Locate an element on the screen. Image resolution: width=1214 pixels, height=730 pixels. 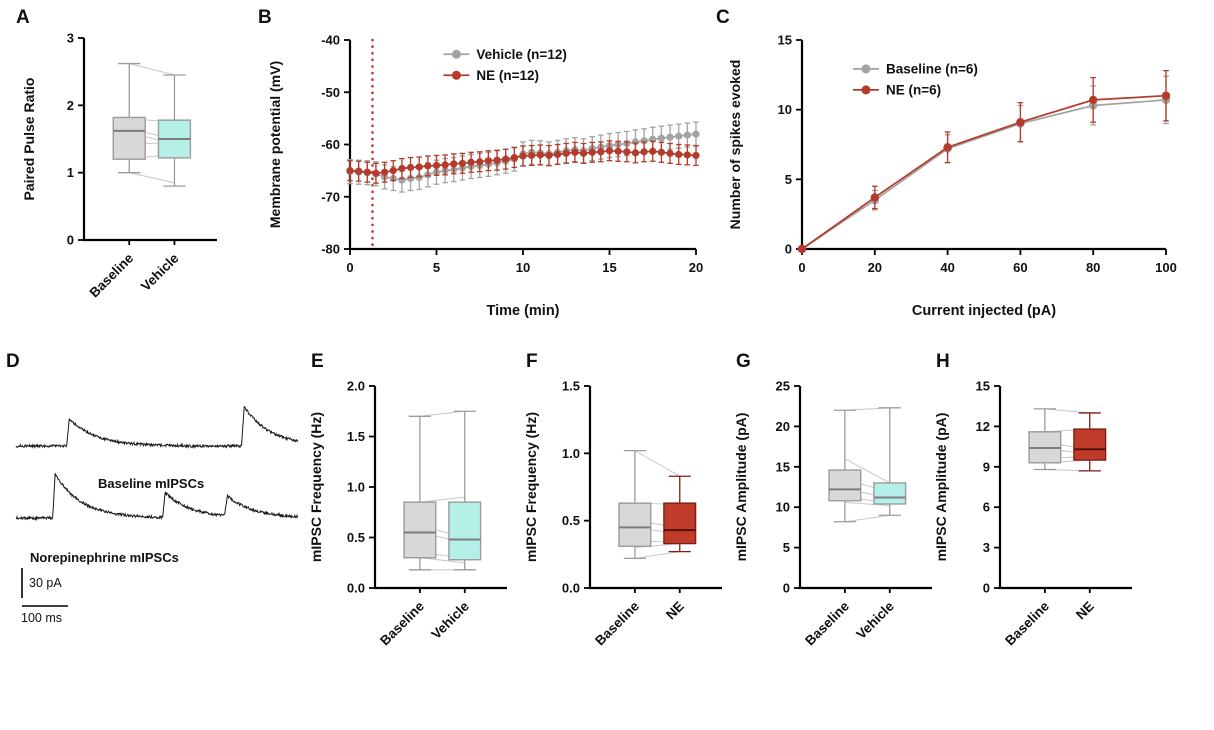
panel-letter-a: A is located at coordinates (23, 17).